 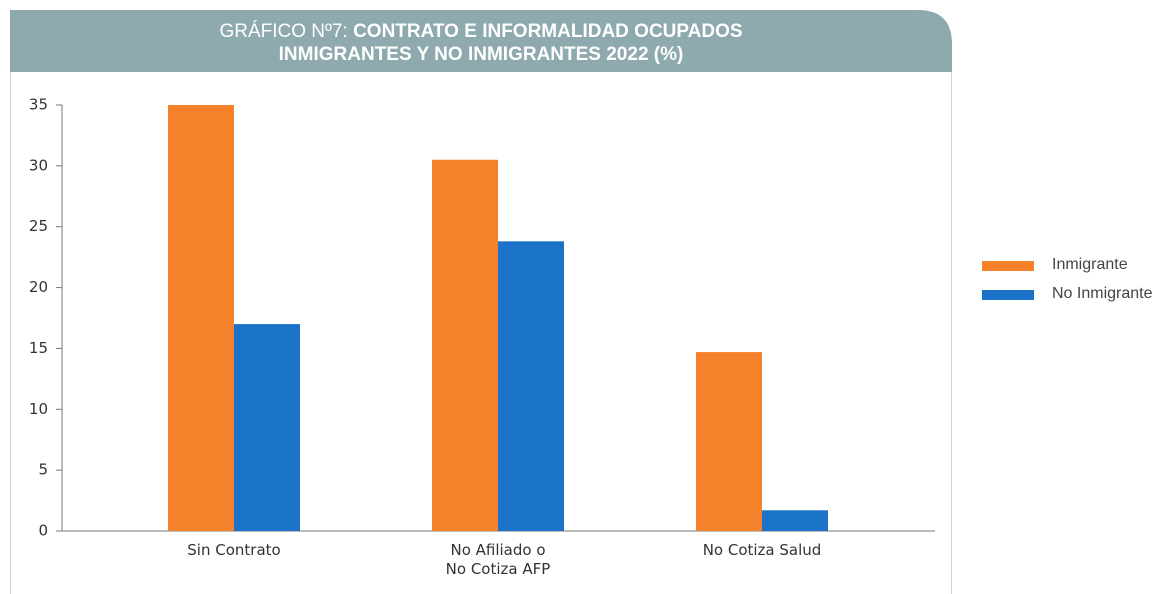 I want to click on y-tick-label: 25, so click(x=38, y=226).